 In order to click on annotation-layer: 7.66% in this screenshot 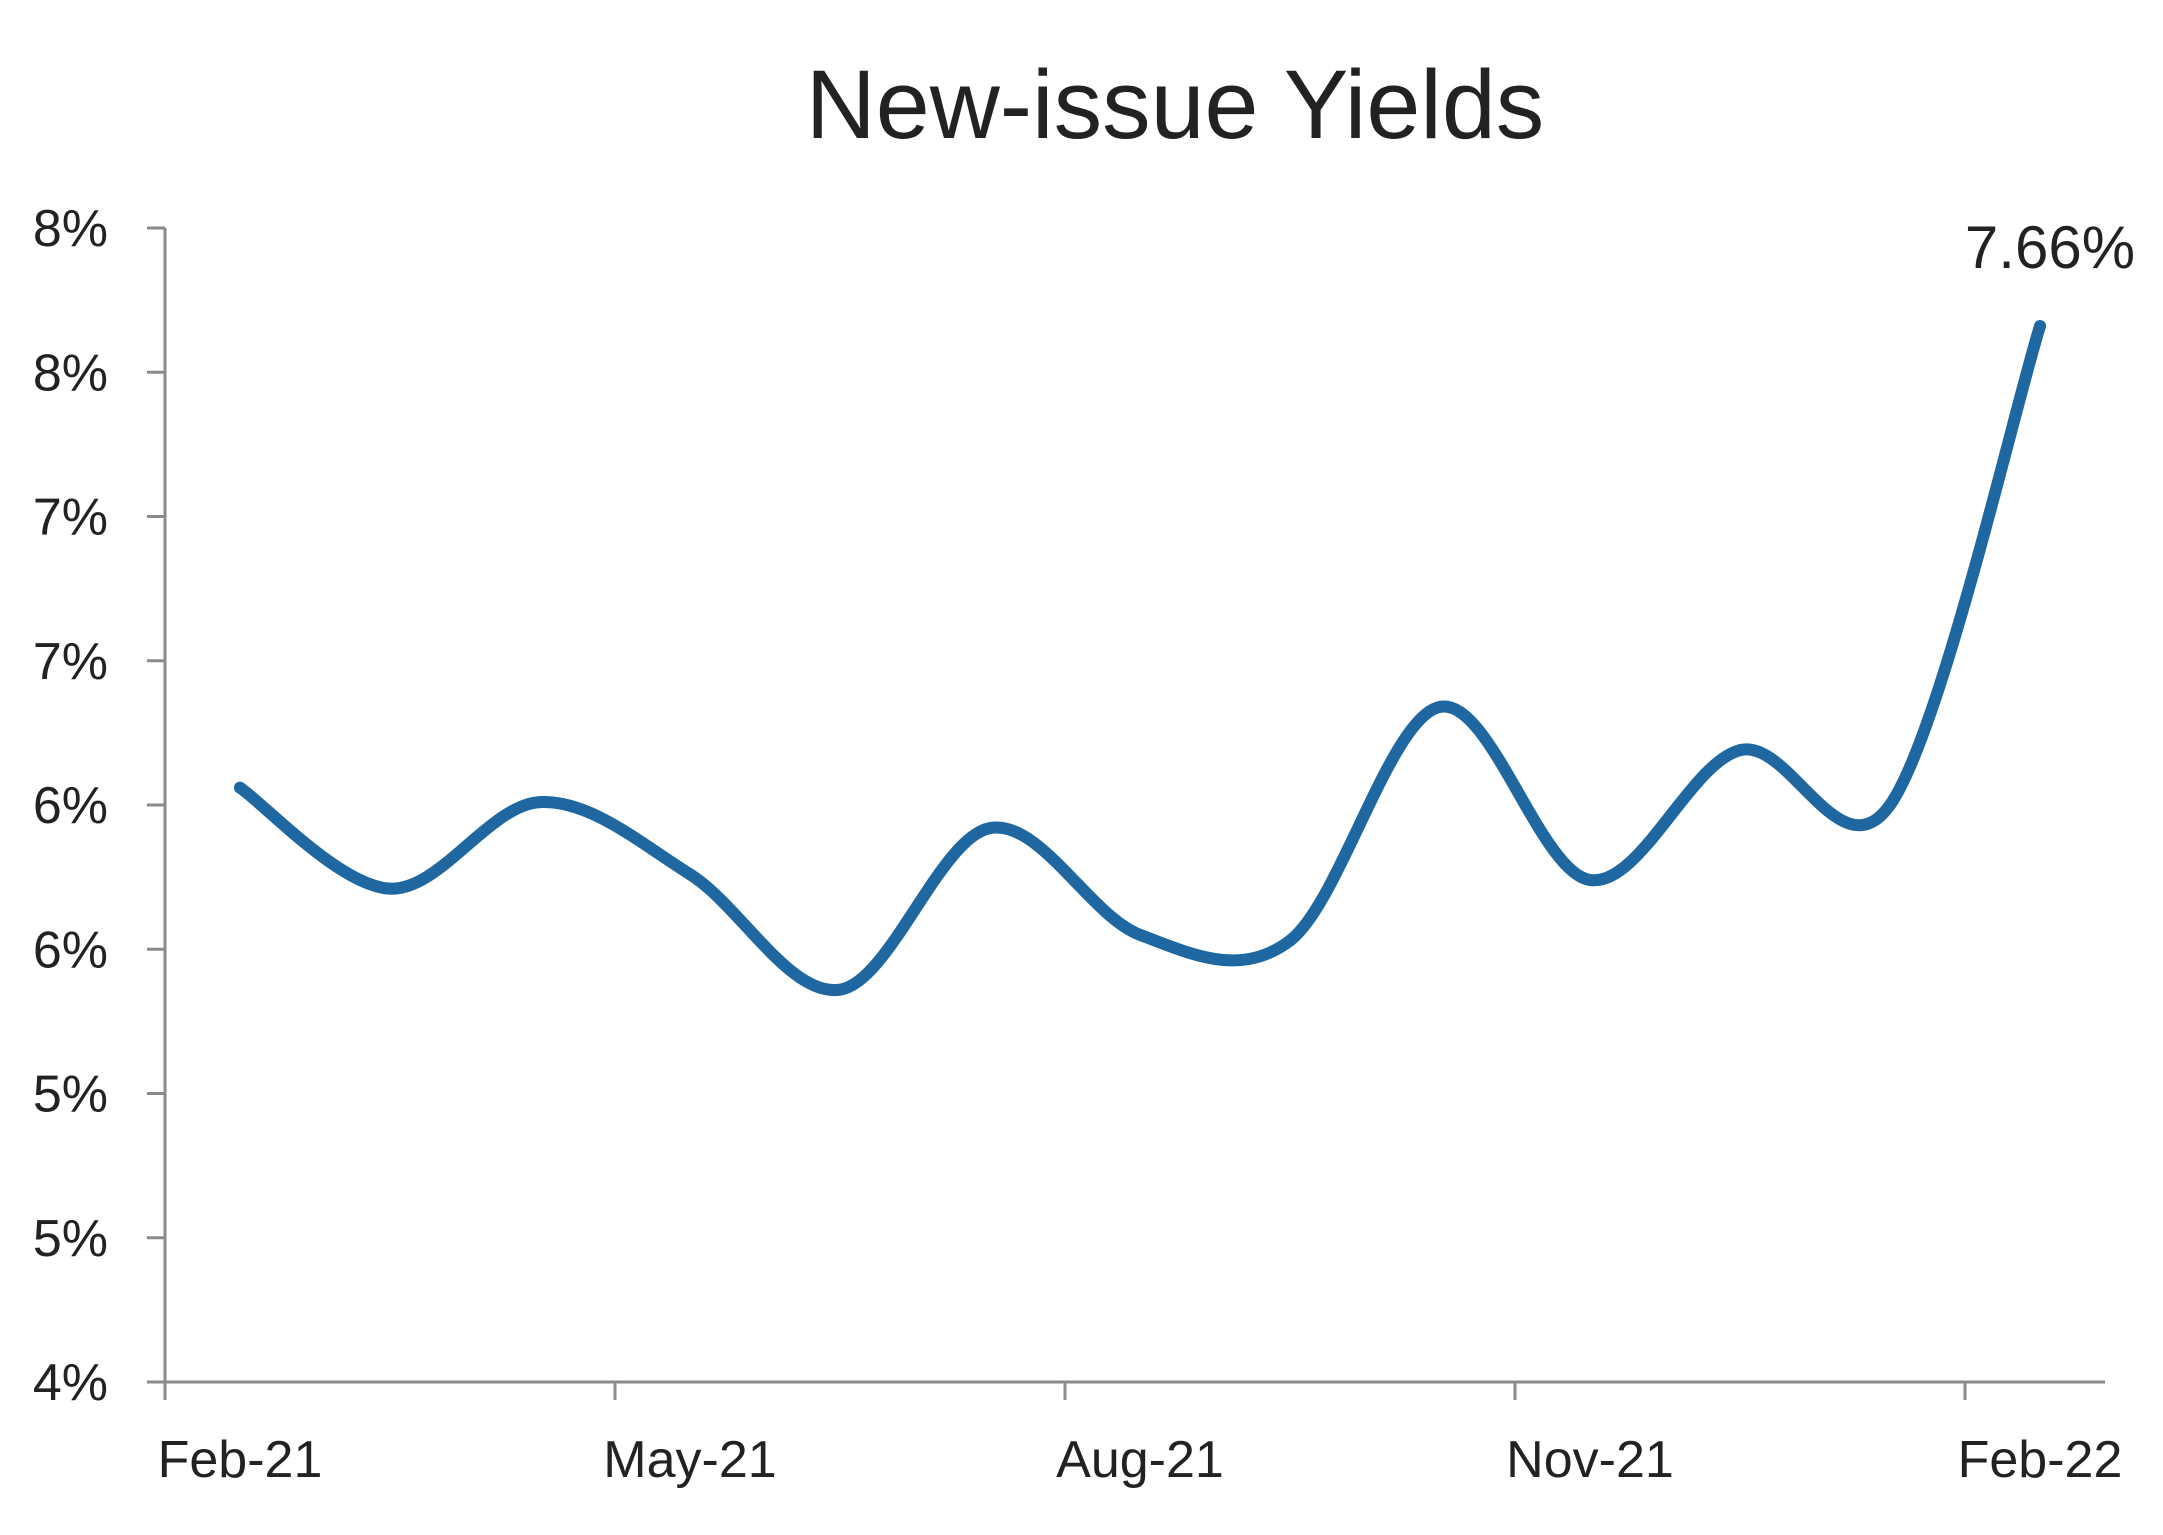, I will do `click(2050, 247)`.